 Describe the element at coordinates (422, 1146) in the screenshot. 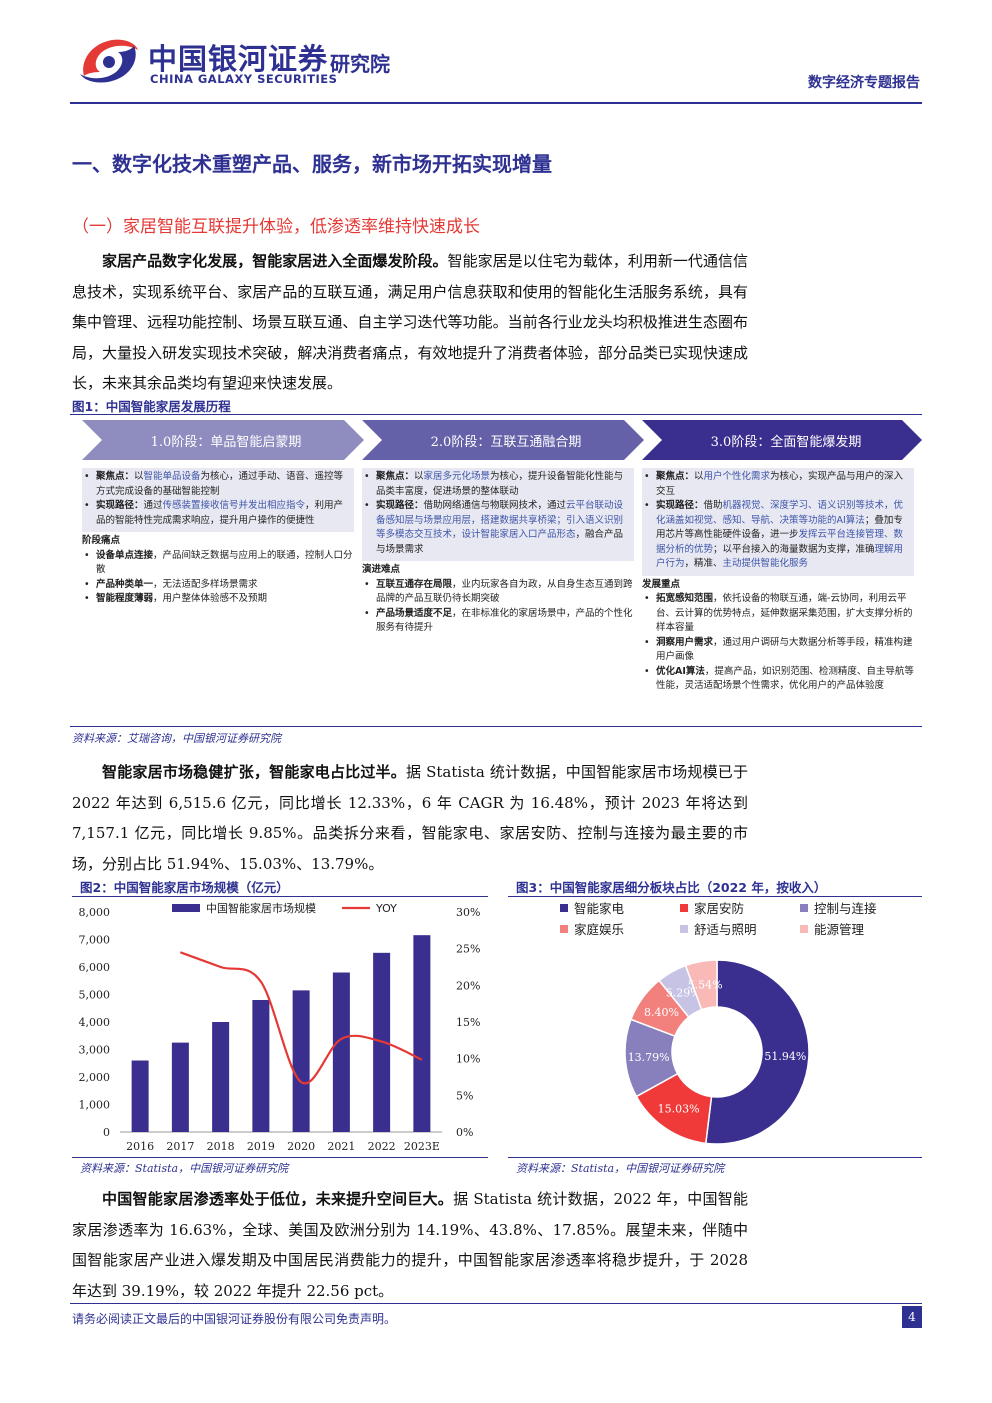

I see `x-tick-label: 2023E` at that location.